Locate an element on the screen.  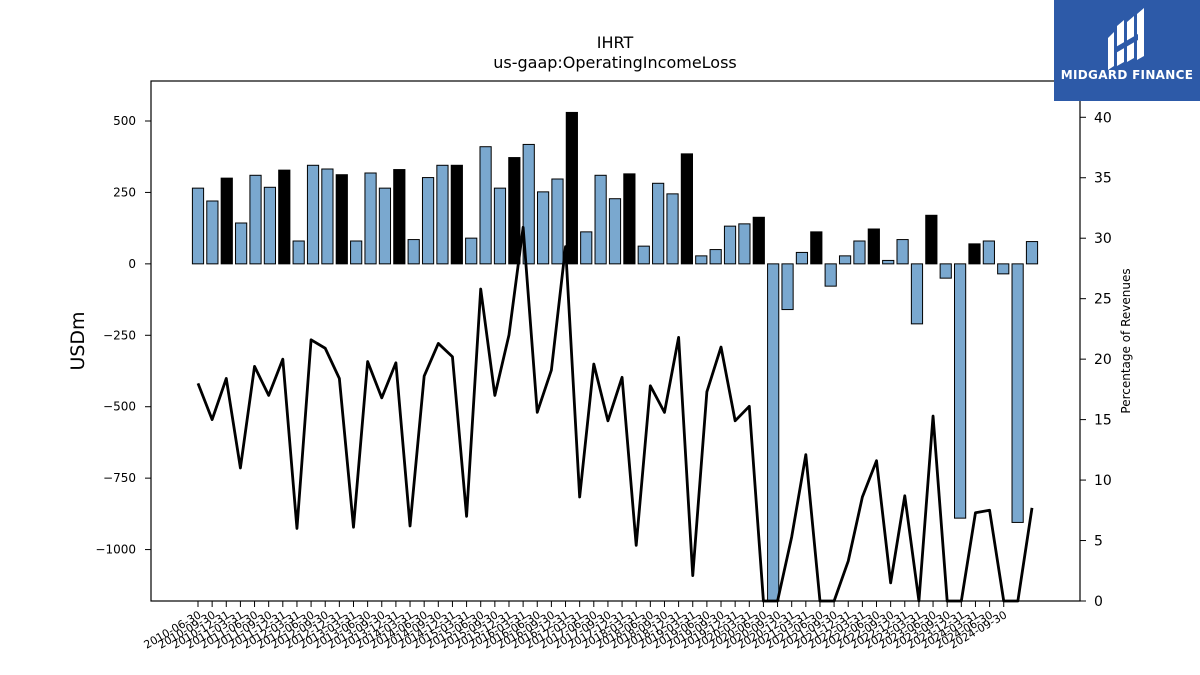
chart-title: IHRT is located at coordinates (615, 42).